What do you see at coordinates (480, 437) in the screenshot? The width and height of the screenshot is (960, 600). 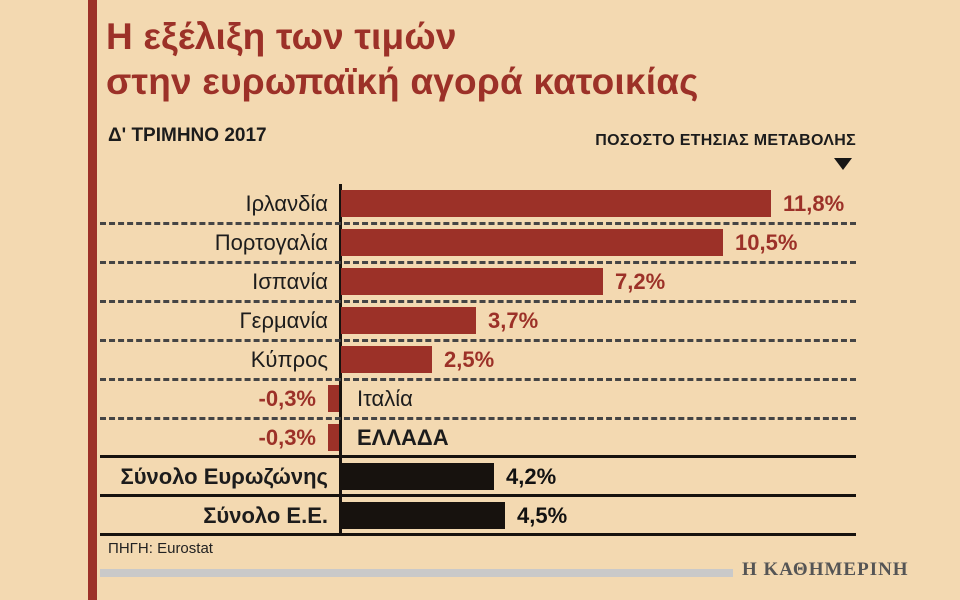 I see `chart-row: ΕΛΛΑΔΑ -0,3%` at bounding box center [480, 437].